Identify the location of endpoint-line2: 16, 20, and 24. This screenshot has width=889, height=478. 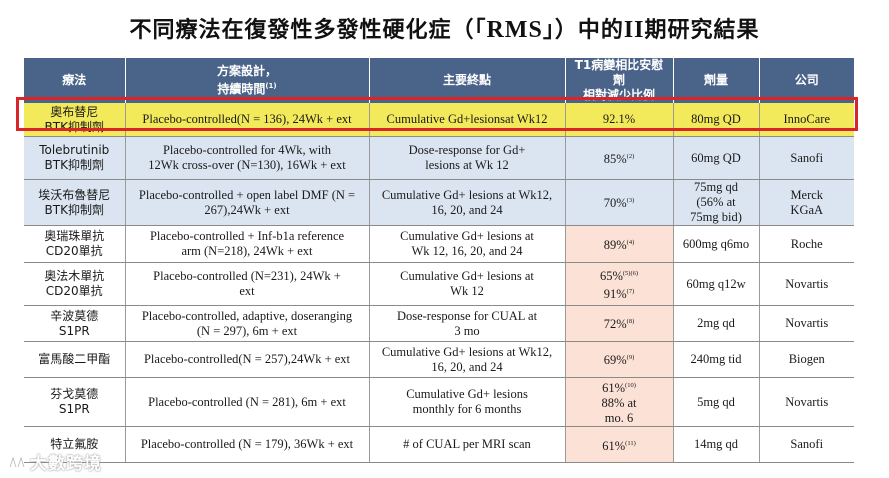
(467, 209).